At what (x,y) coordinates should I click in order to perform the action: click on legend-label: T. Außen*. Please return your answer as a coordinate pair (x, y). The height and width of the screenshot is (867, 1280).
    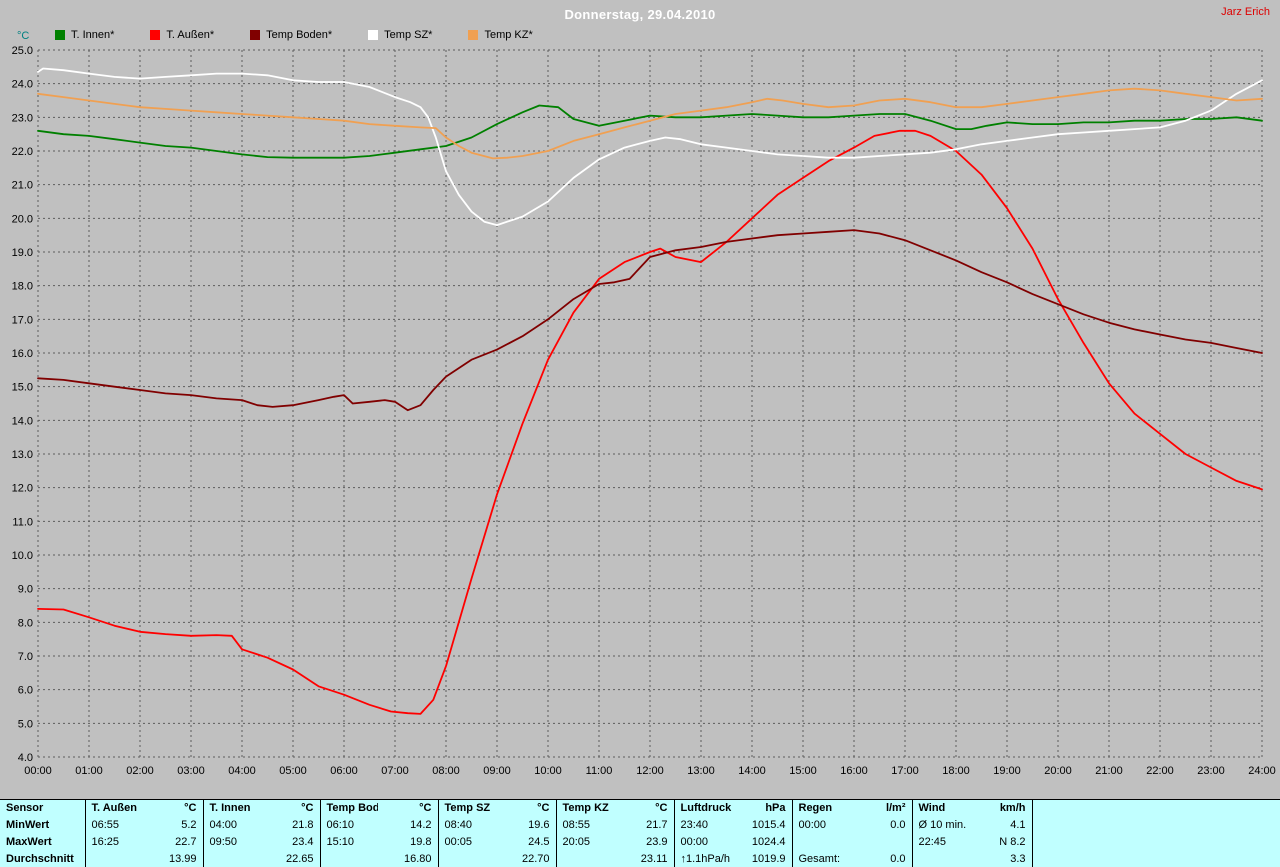
    Looking at the image, I should click on (190, 35).